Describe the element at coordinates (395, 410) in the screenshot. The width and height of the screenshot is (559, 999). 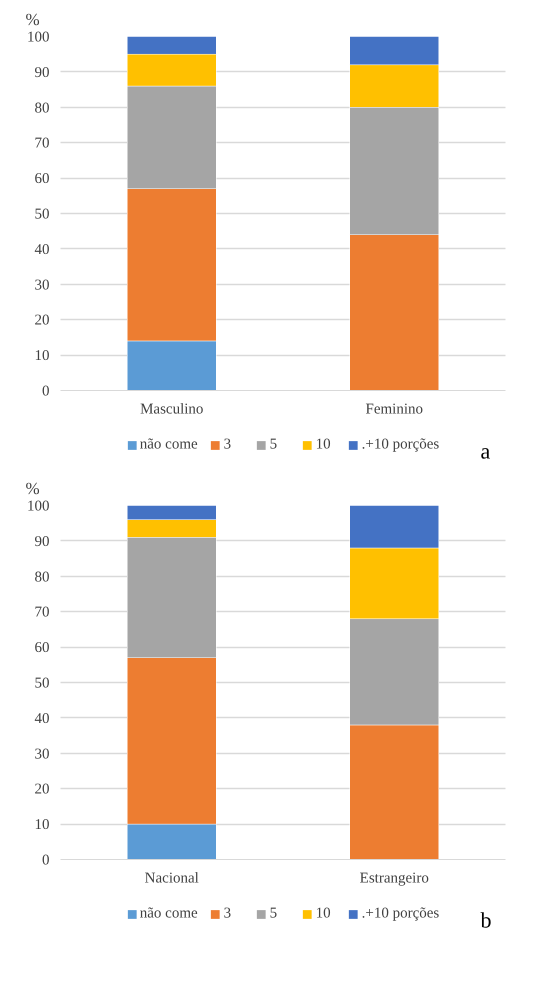
I see `x-tick-label: Feminino` at that location.